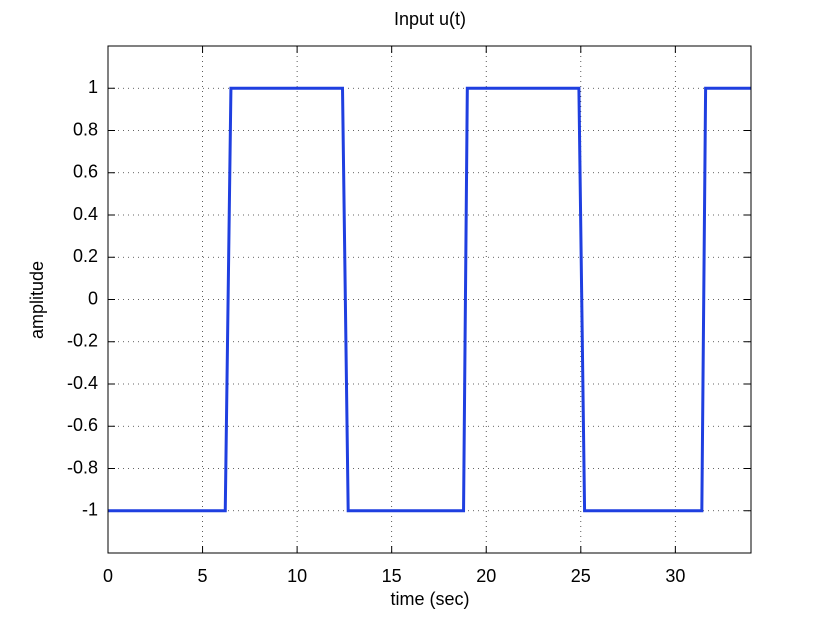  I want to click on x-tick-label: 20, so click(486, 576).